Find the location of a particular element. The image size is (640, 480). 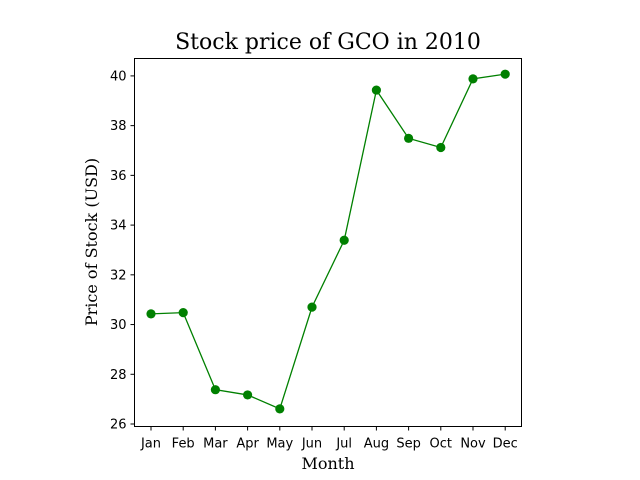

x-tick-label: May is located at coordinates (279, 444).